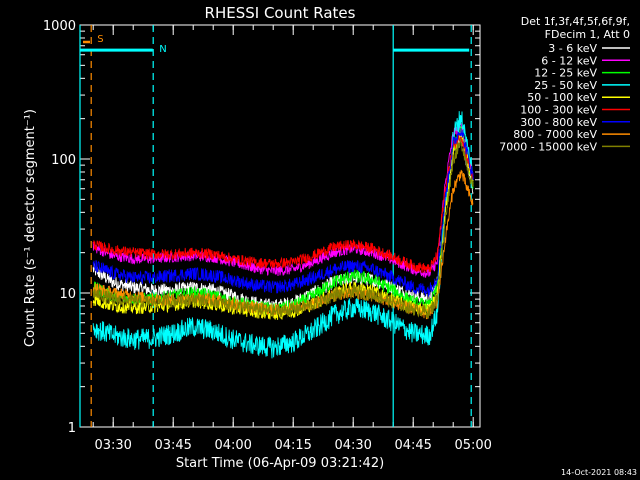 The height and width of the screenshot is (480, 640). I want to click on legend-label: 300 - 800 keV, so click(558, 122).